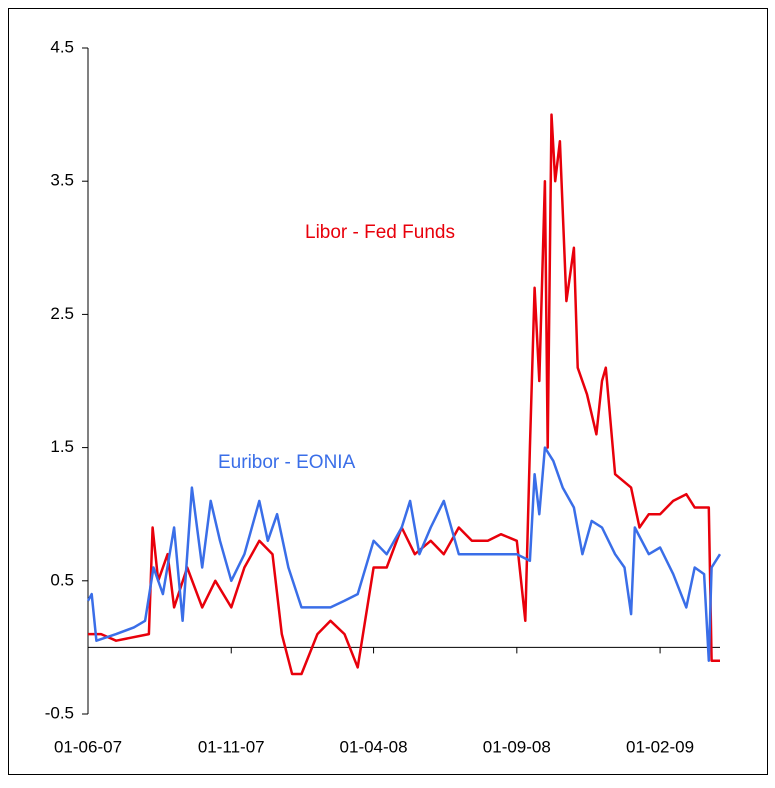 The height and width of the screenshot is (788, 775). What do you see at coordinates (88, 746) in the screenshot?
I see `x-tick-label: 01-06-07` at bounding box center [88, 746].